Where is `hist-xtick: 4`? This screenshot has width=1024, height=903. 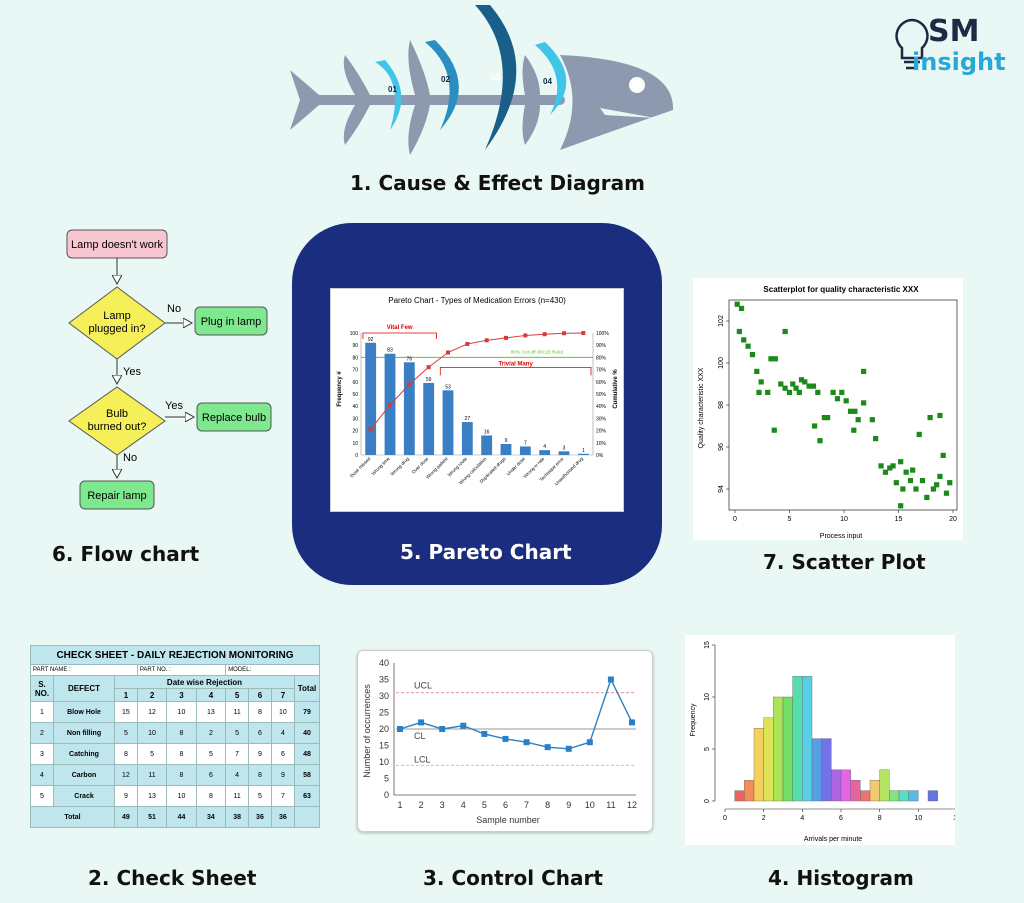
hist-xtick: 4 is located at coordinates (802, 818).